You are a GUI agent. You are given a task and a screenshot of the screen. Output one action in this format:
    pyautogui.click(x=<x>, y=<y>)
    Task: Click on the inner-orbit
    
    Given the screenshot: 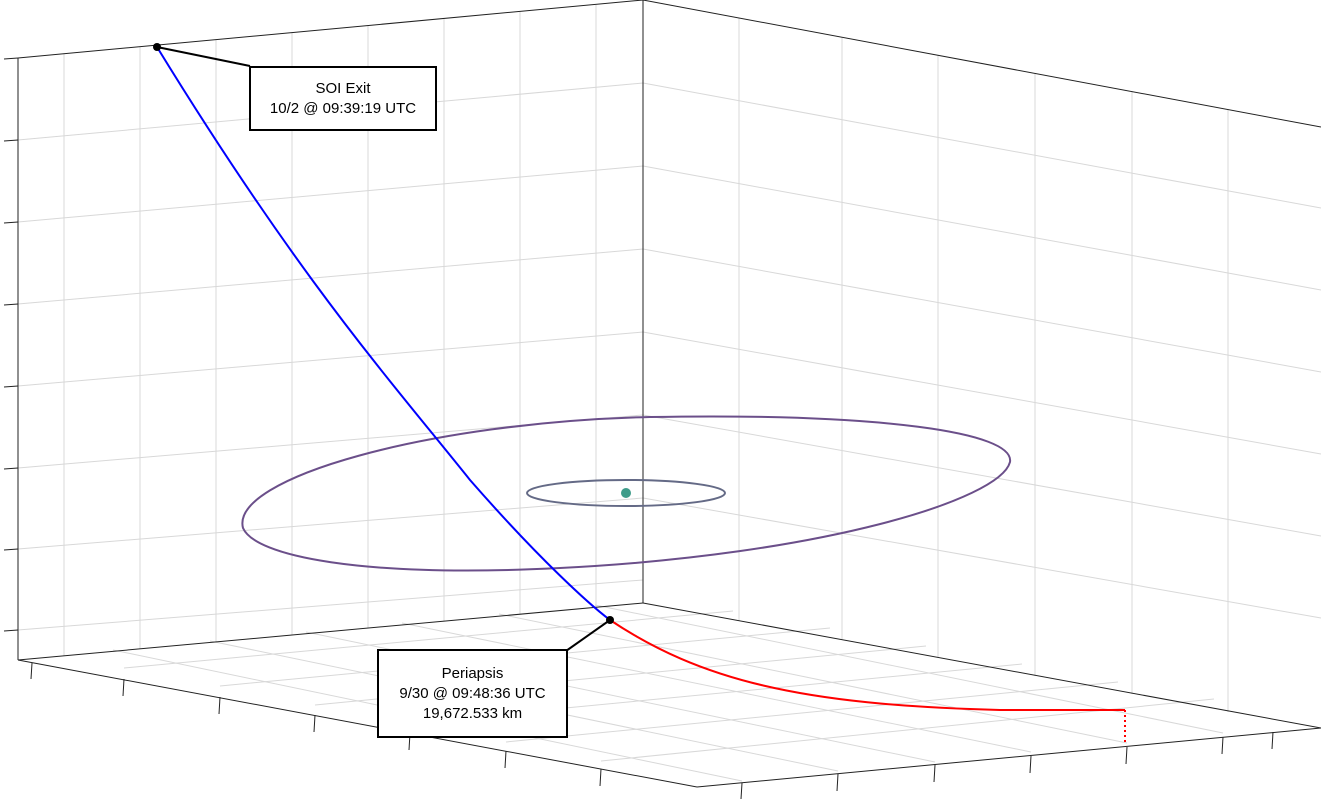 What is the action you would take?
    pyautogui.click(x=626, y=493)
    